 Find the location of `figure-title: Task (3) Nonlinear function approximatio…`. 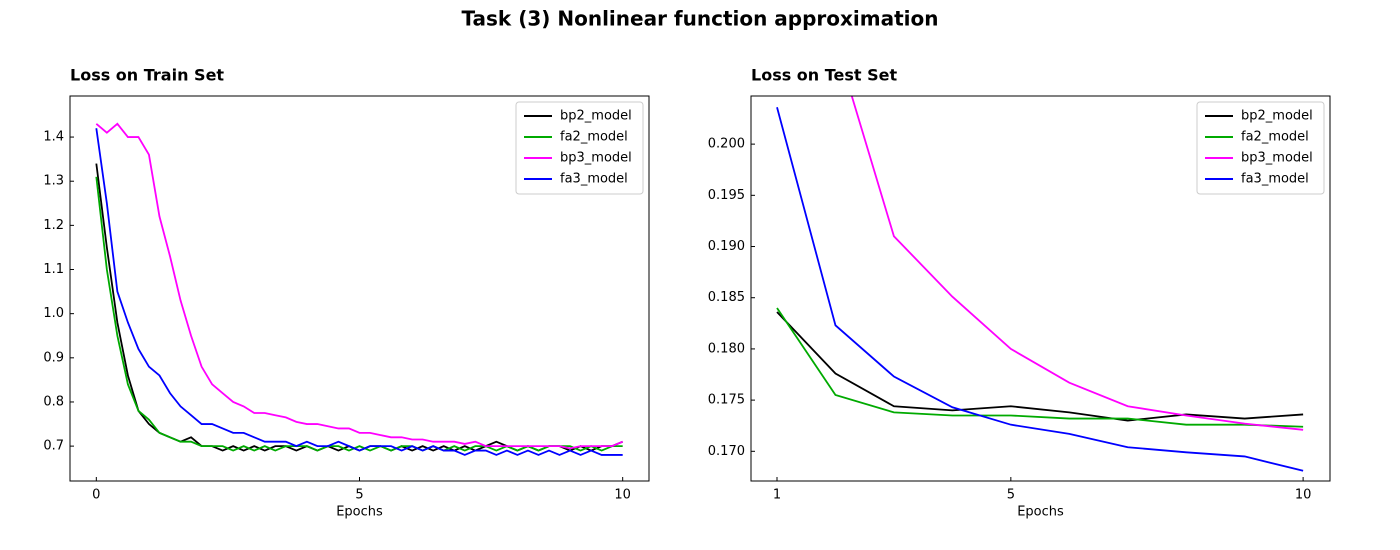

figure-title: Task (3) Nonlinear function approximatio… is located at coordinates (699, 19).